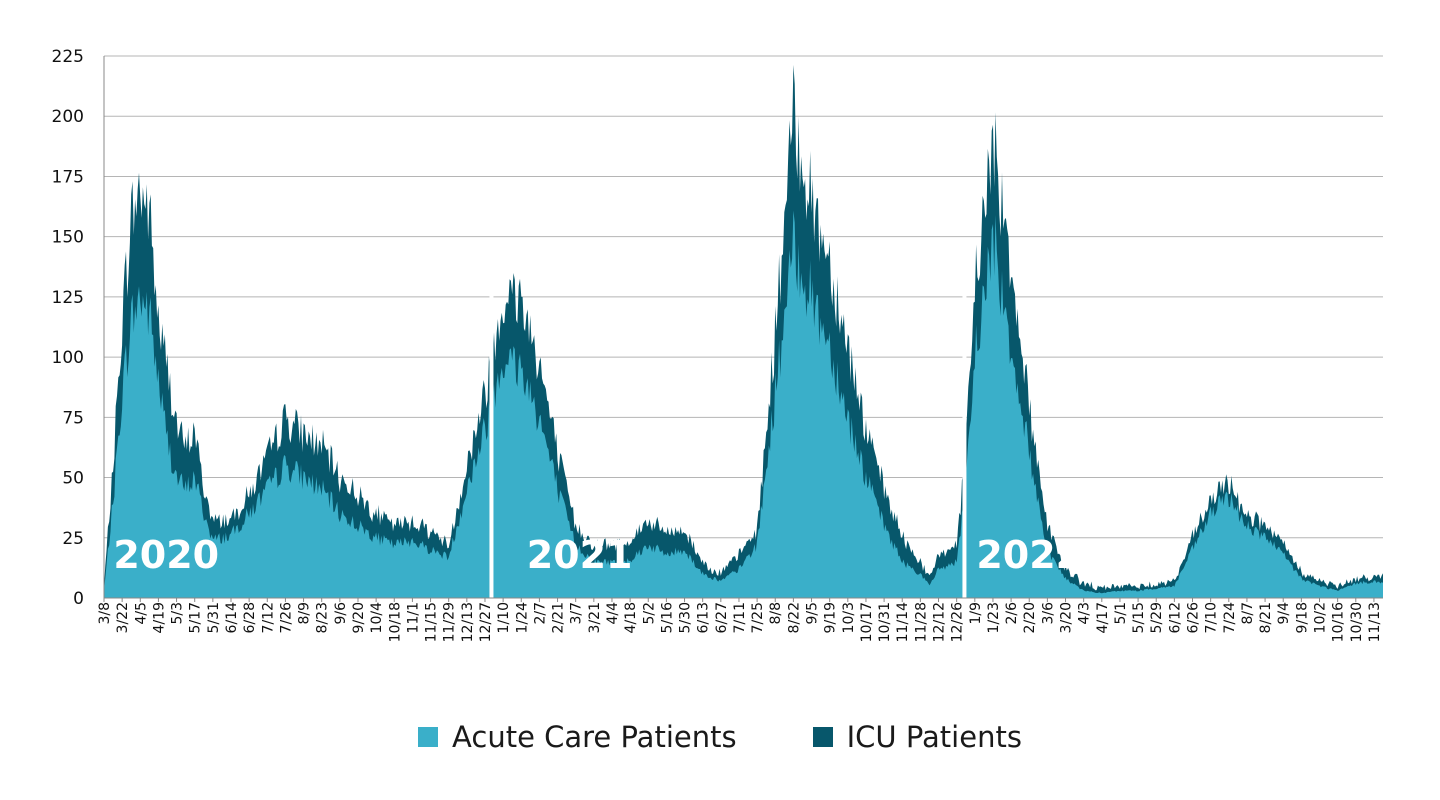 The height and width of the screenshot is (800, 1440). I want to click on year-label: 2022, so click(1029, 555).